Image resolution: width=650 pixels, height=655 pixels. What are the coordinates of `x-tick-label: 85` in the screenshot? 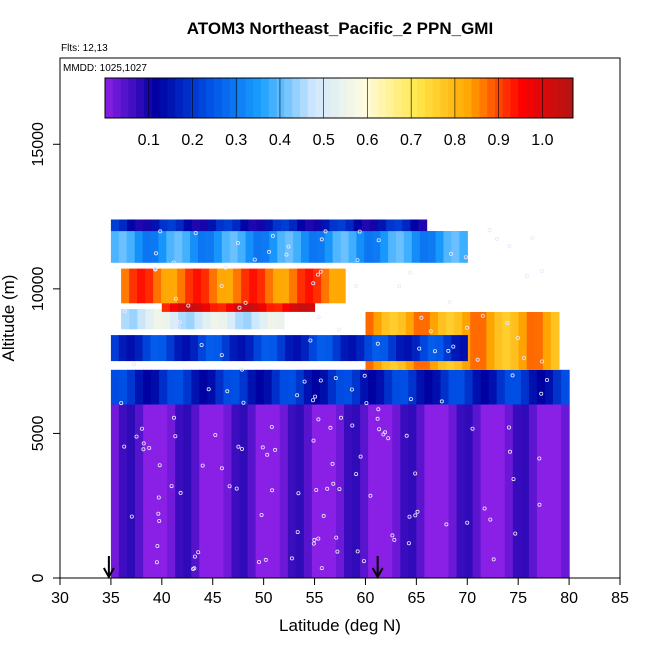 It's located at (620, 598).